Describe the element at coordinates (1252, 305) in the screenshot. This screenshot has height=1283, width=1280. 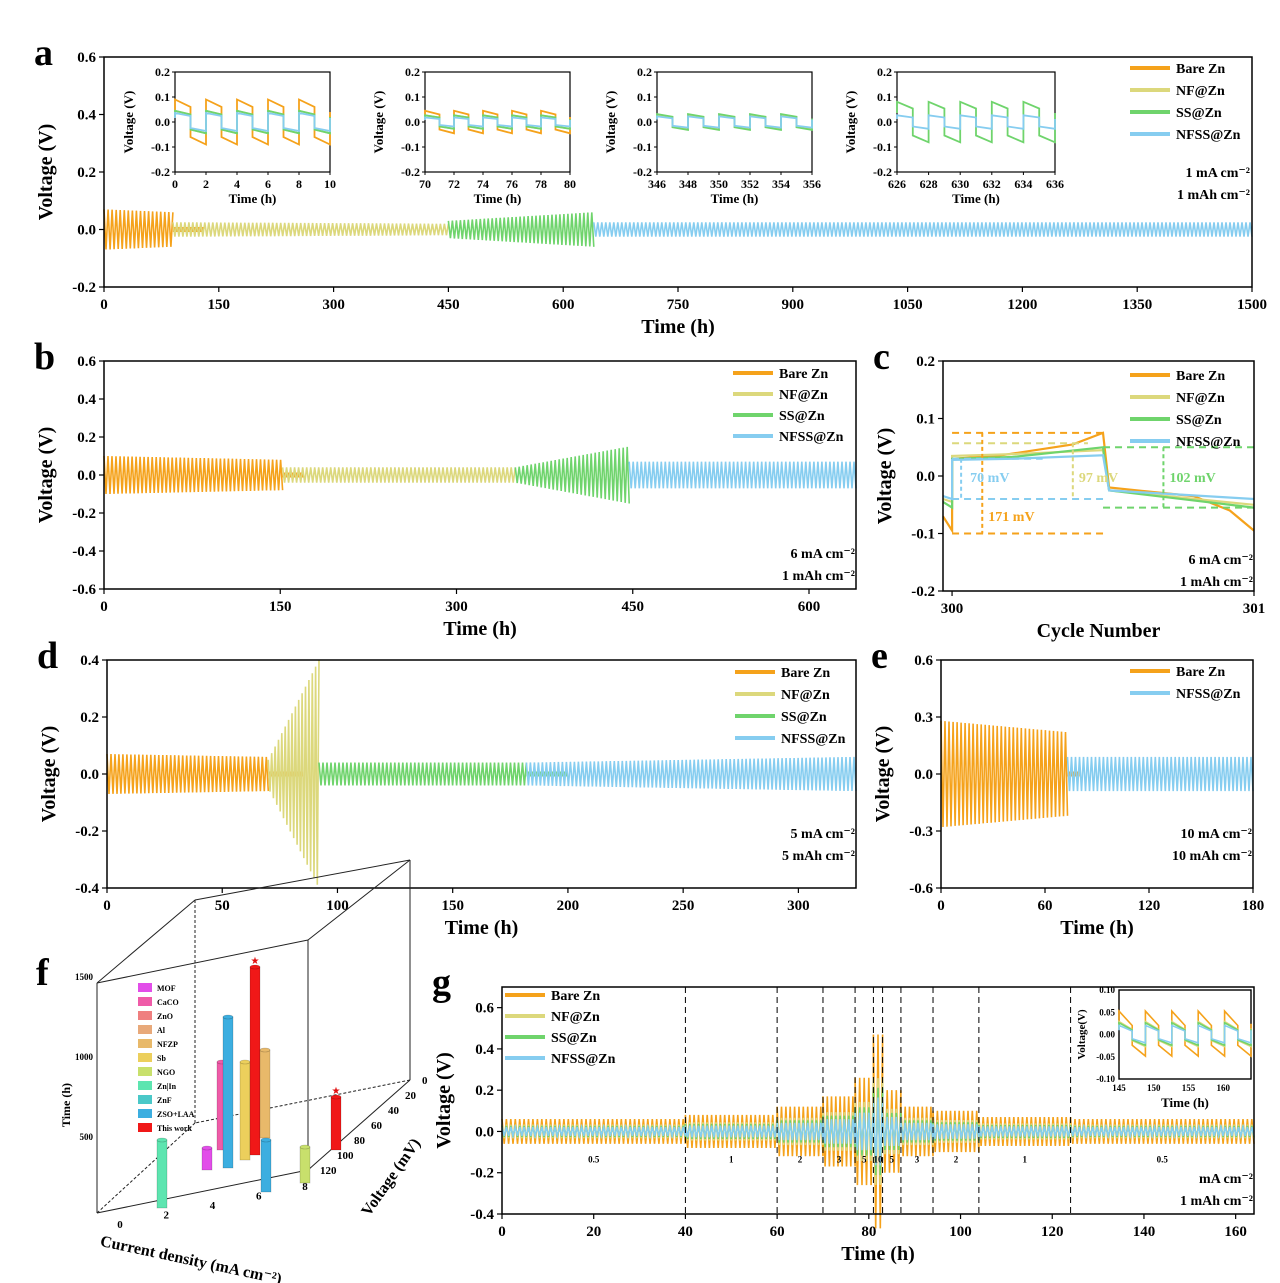
I see `x-tick-label: 1500` at that location.